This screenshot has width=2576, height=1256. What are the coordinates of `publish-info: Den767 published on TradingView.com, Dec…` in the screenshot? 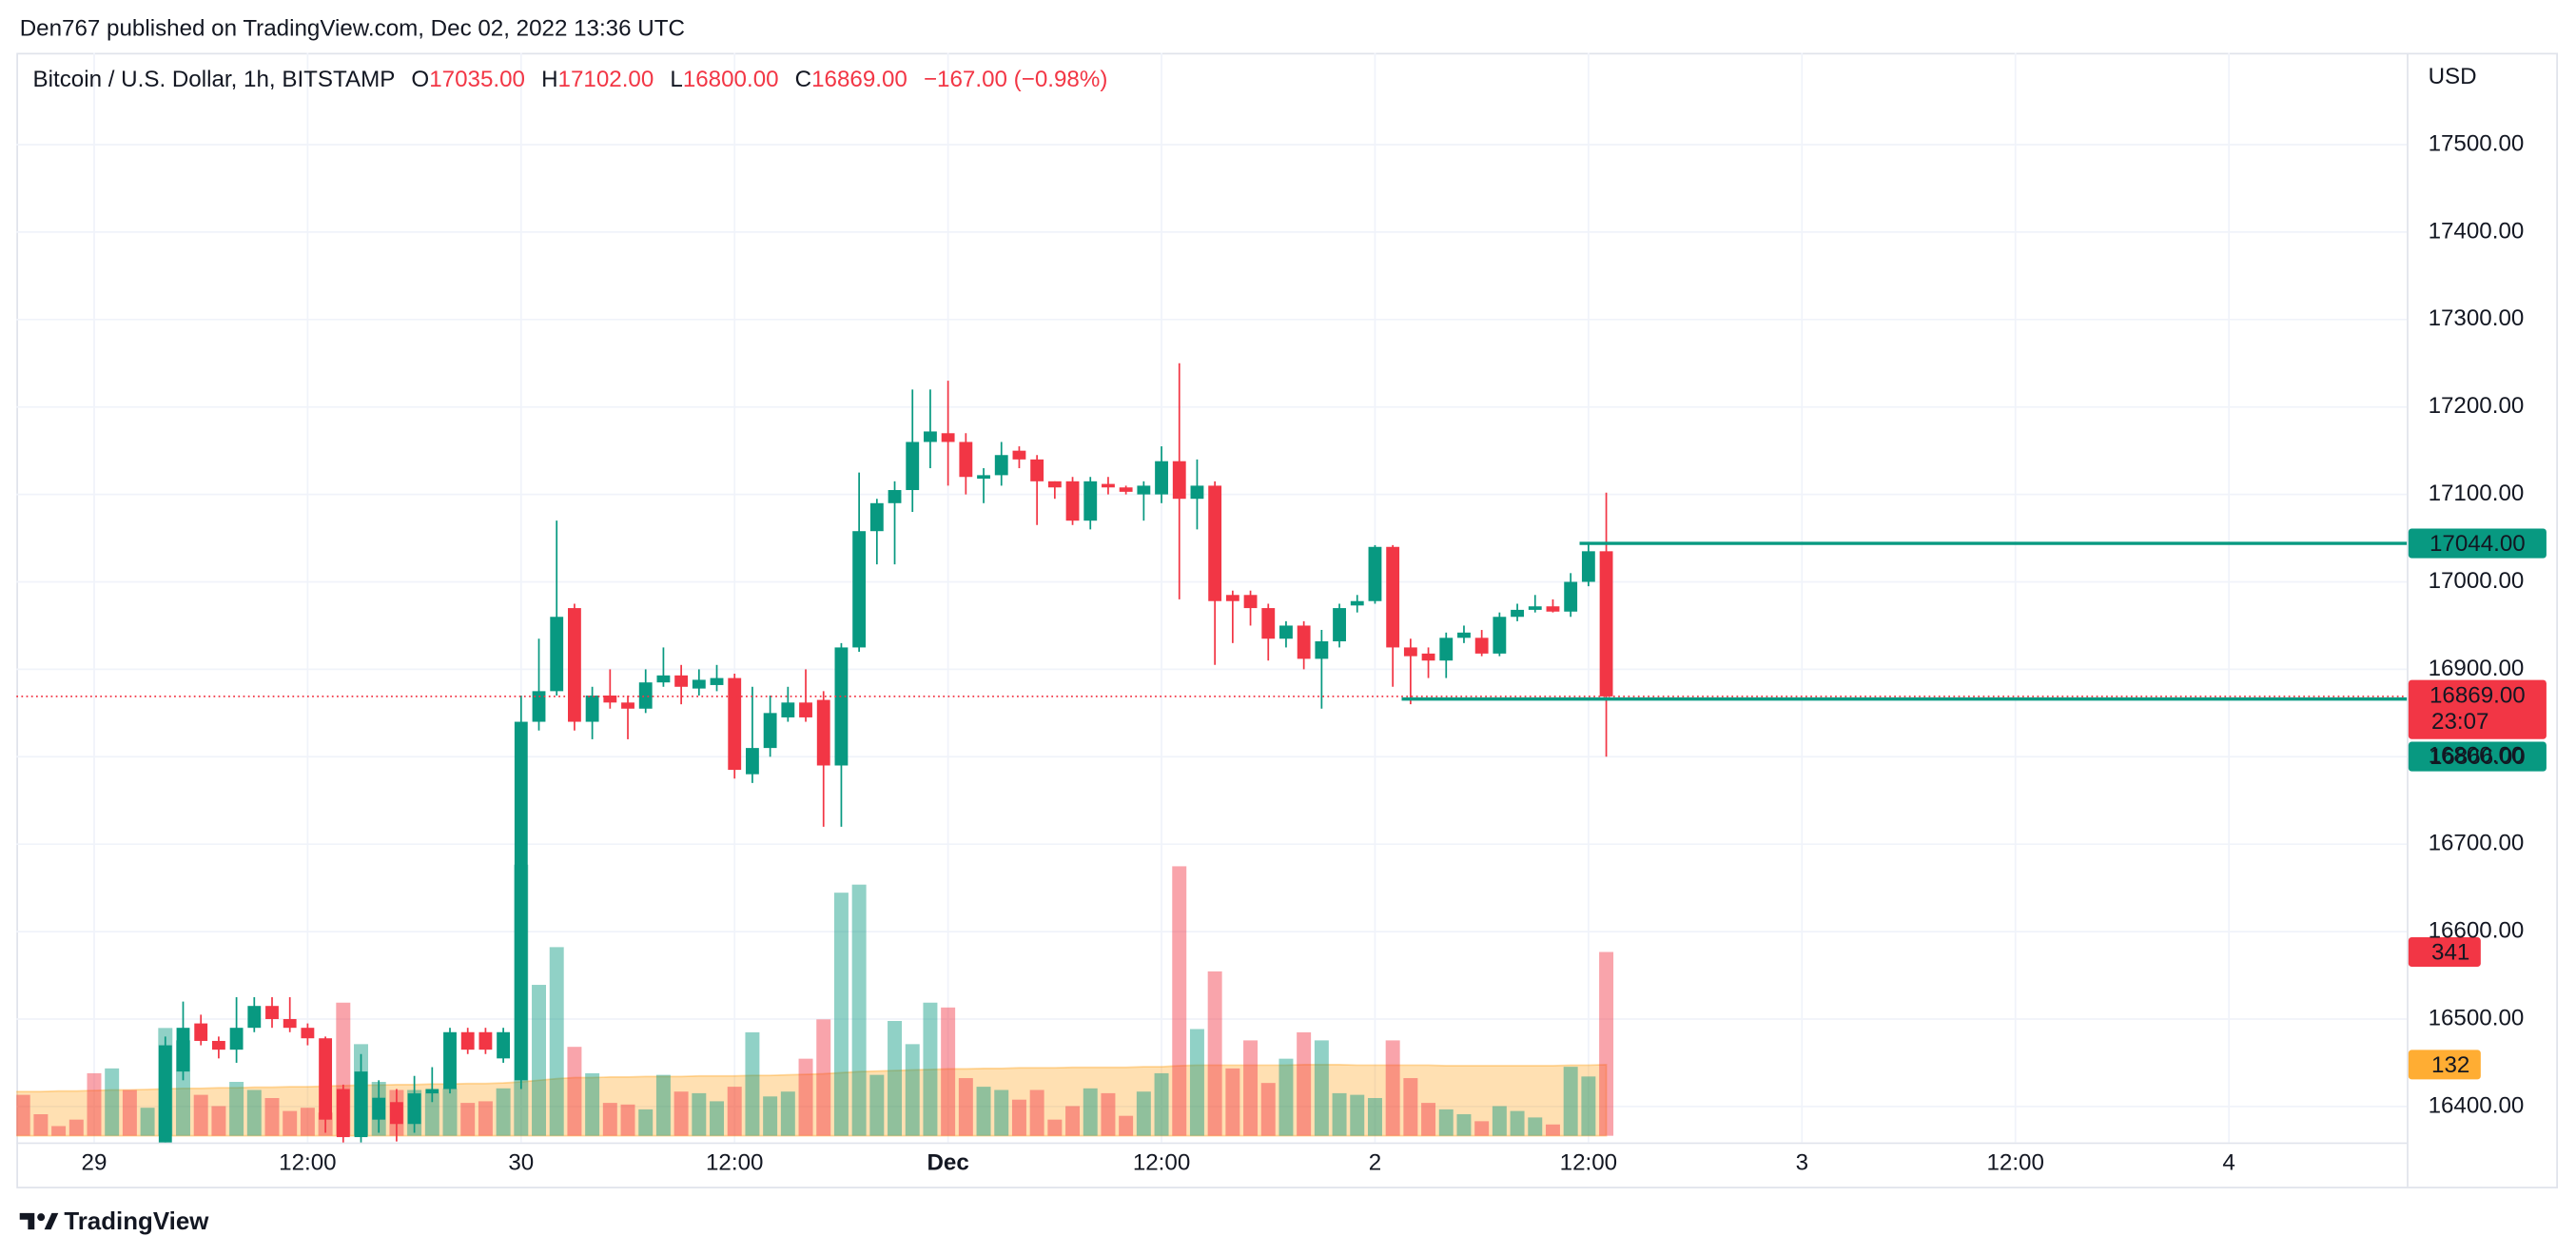 It's located at (352, 29).